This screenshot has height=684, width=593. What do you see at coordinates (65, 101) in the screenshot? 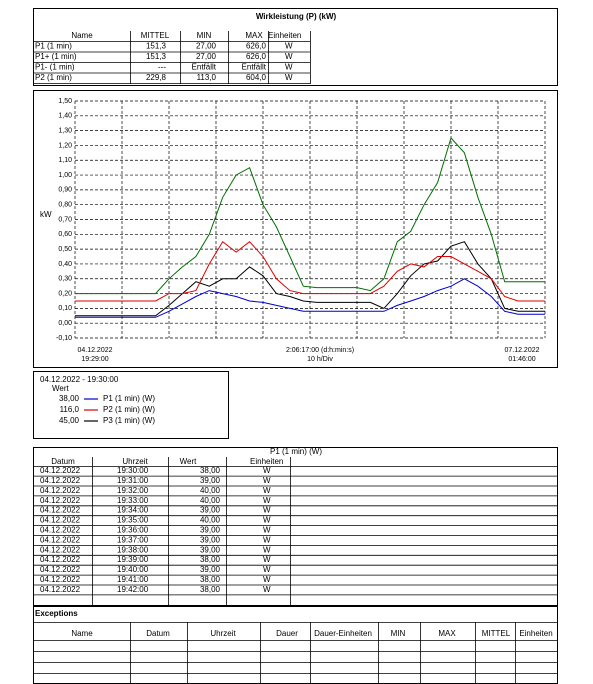
I see `y-tick-label: 1,50` at bounding box center [65, 101].